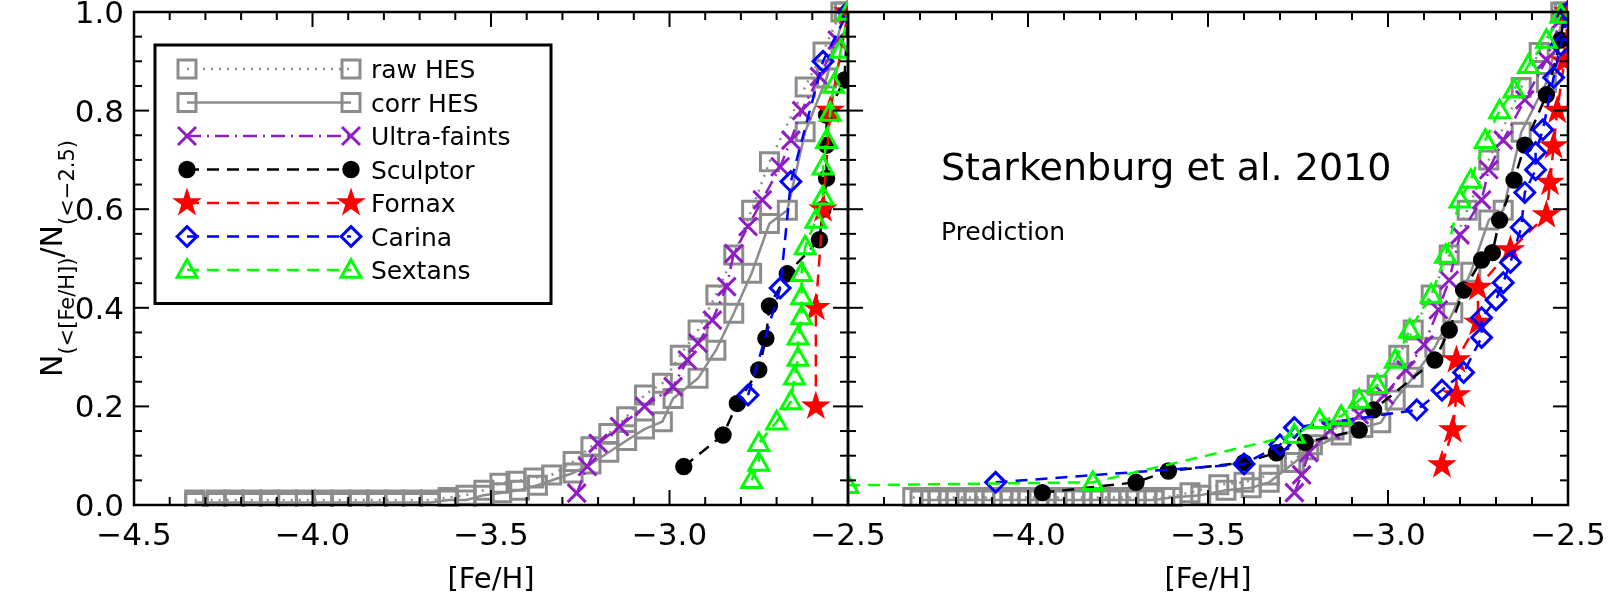 The image size is (1621, 596). Describe the element at coordinates (423, 170) in the screenshot. I see `legend-label: Sculptor` at that location.